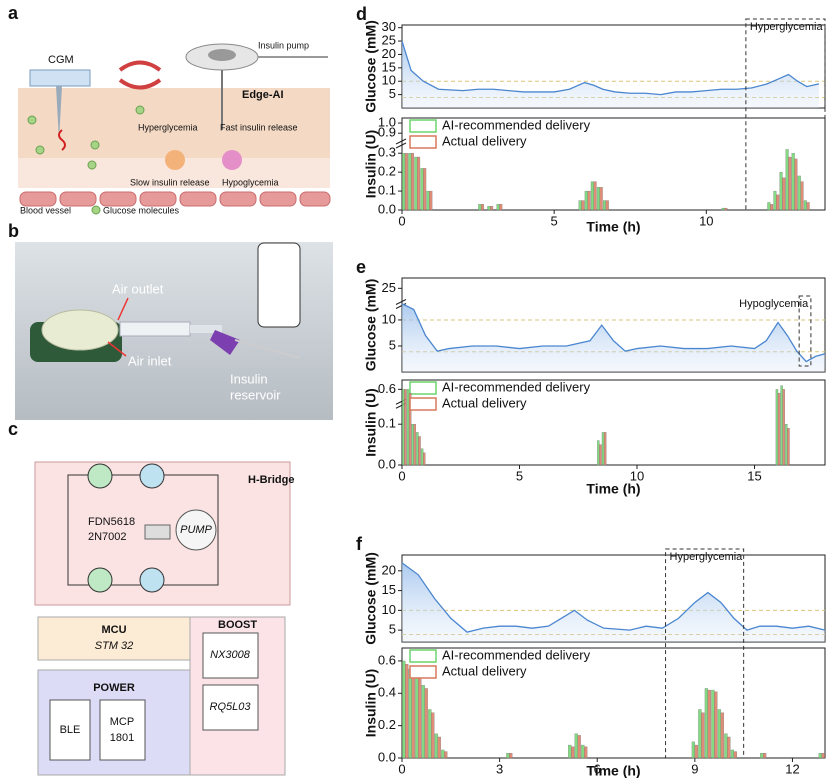  Describe the element at coordinates (361, 14) in the screenshot. I see `panel-letter: d` at that location.